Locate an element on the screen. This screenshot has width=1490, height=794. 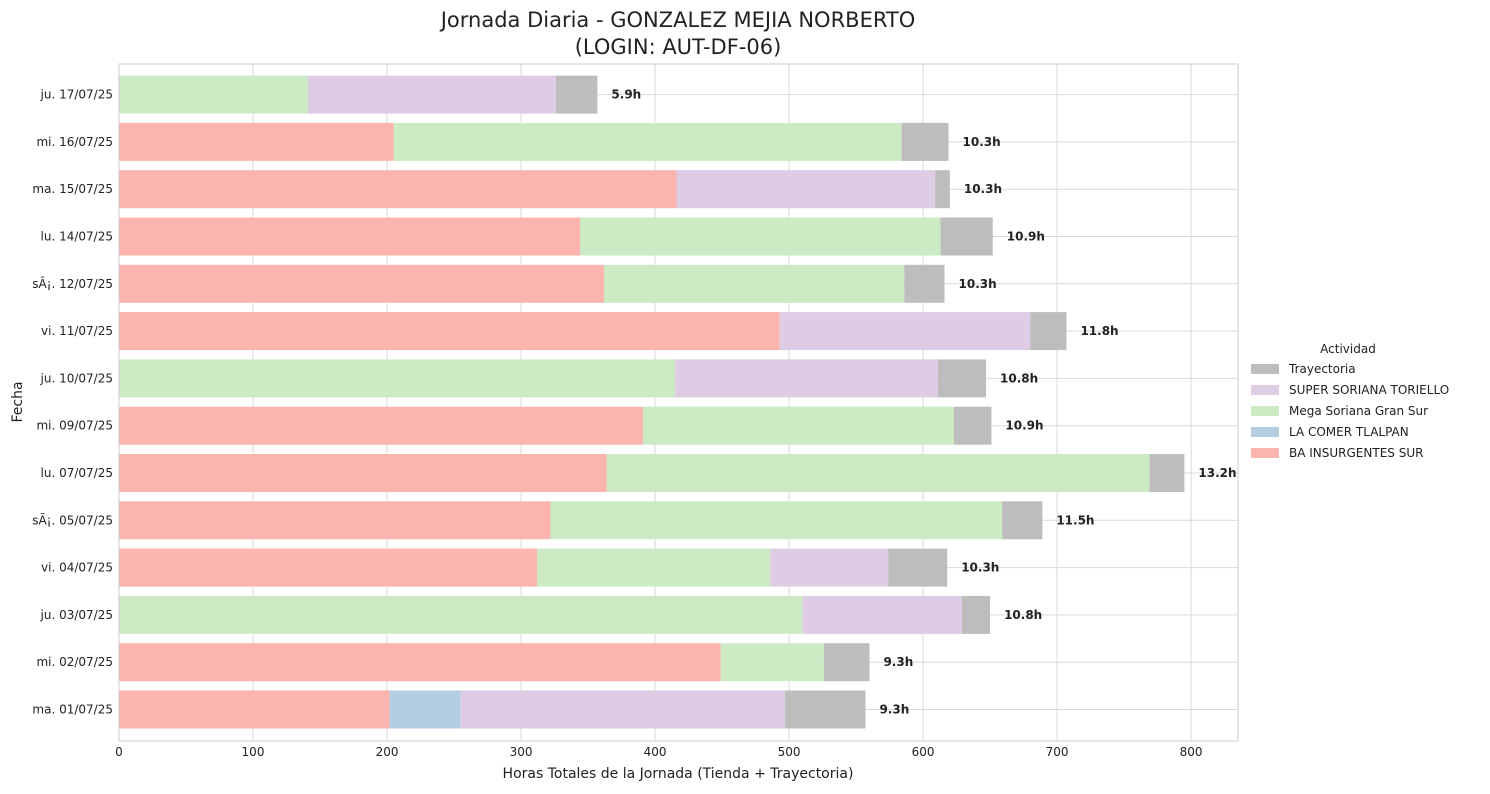
y-tick-label: lu. 14/07/25 is located at coordinates (77, 237).